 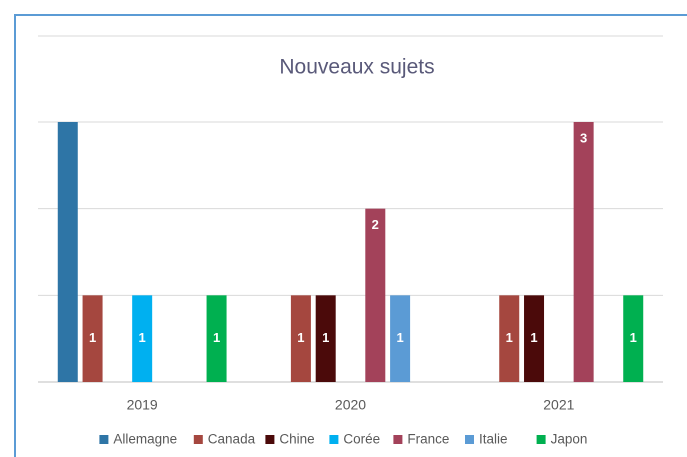 What do you see at coordinates (232, 439) in the screenshot?
I see `legend-label: Canada` at bounding box center [232, 439].